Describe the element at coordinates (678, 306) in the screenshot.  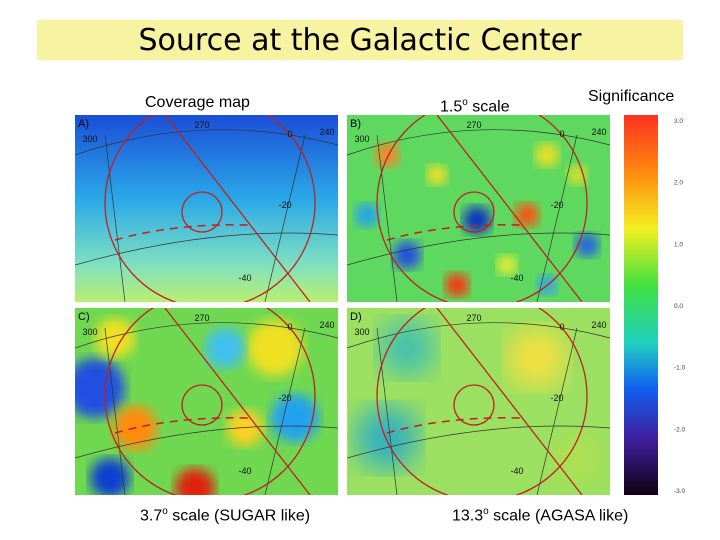
I see `colorbar-tick-label: 0.0` at that location.